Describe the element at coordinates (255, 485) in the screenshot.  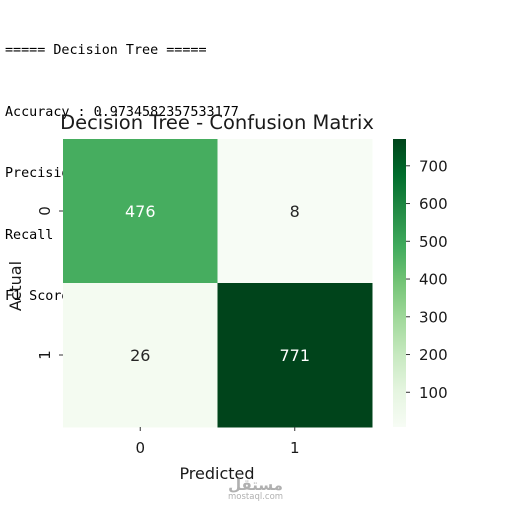
I see `watermark-line1: مستقل` at that location.